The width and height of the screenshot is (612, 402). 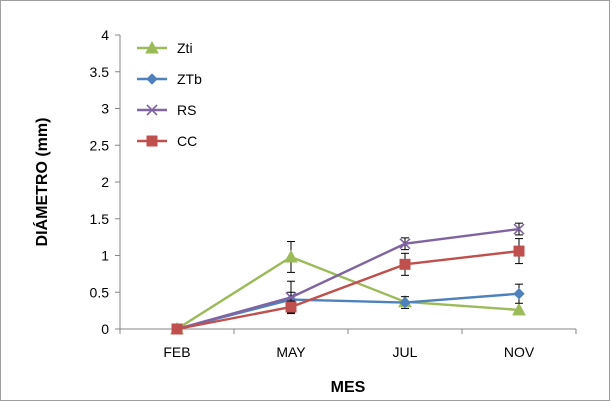 I want to click on legend-marker-zti, so click(x=152, y=47).